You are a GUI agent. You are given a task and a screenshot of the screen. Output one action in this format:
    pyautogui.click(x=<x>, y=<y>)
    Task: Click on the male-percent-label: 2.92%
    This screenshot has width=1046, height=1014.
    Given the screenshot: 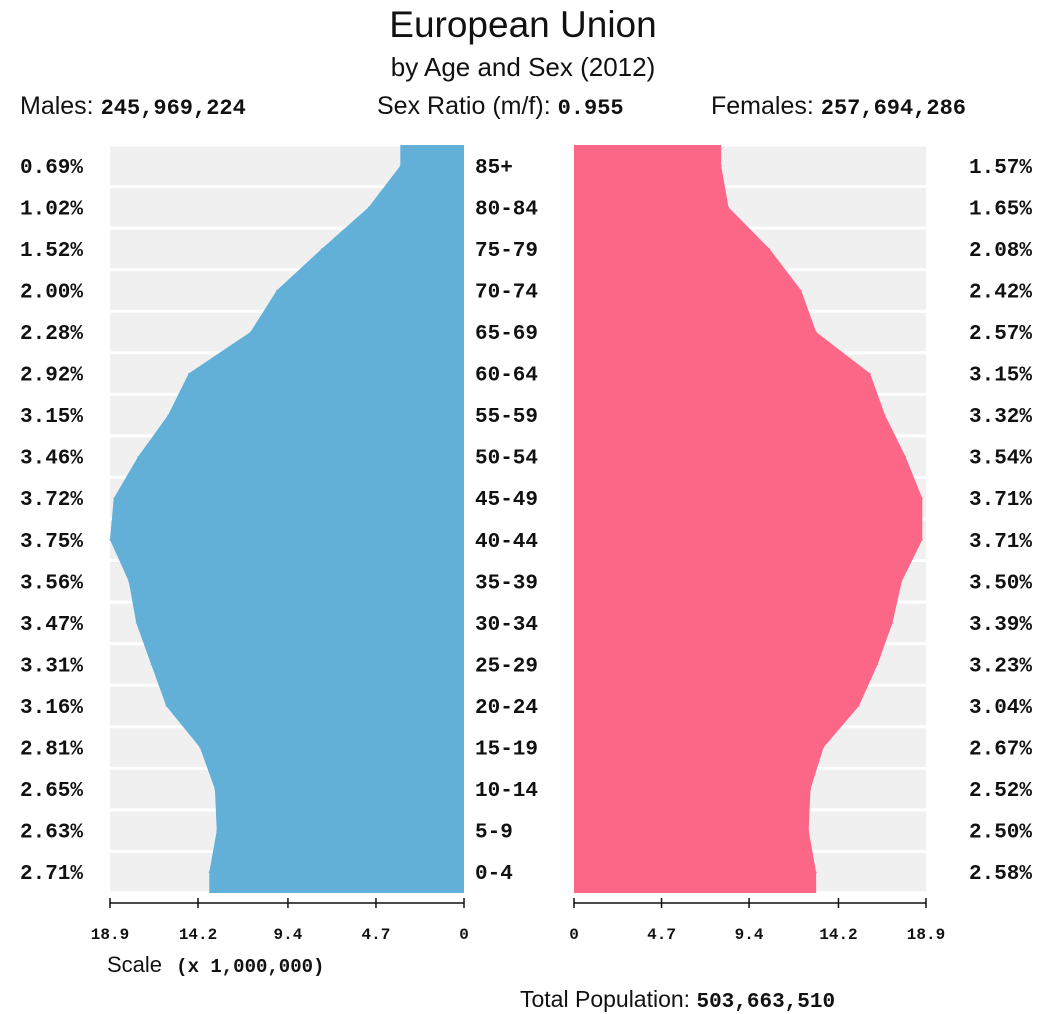 What is the action you would take?
    pyautogui.click(x=51, y=376)
    